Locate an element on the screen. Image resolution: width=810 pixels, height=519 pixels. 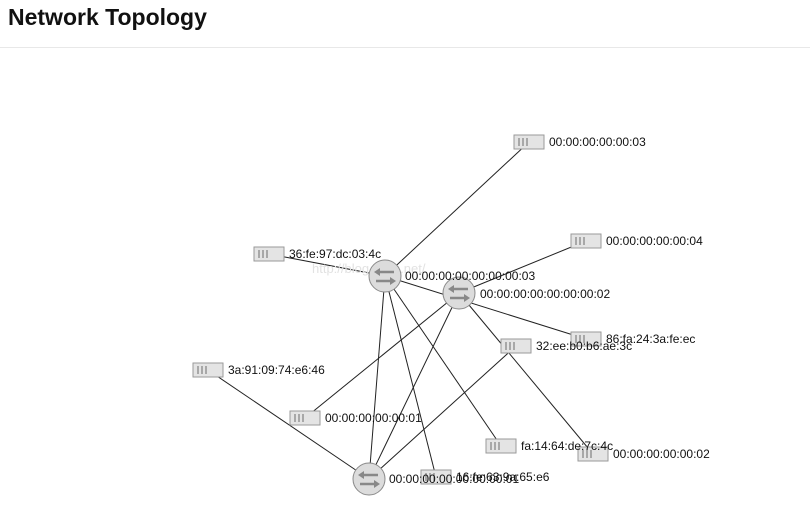
link-s3-h3 is located at coordinates (327, 265).